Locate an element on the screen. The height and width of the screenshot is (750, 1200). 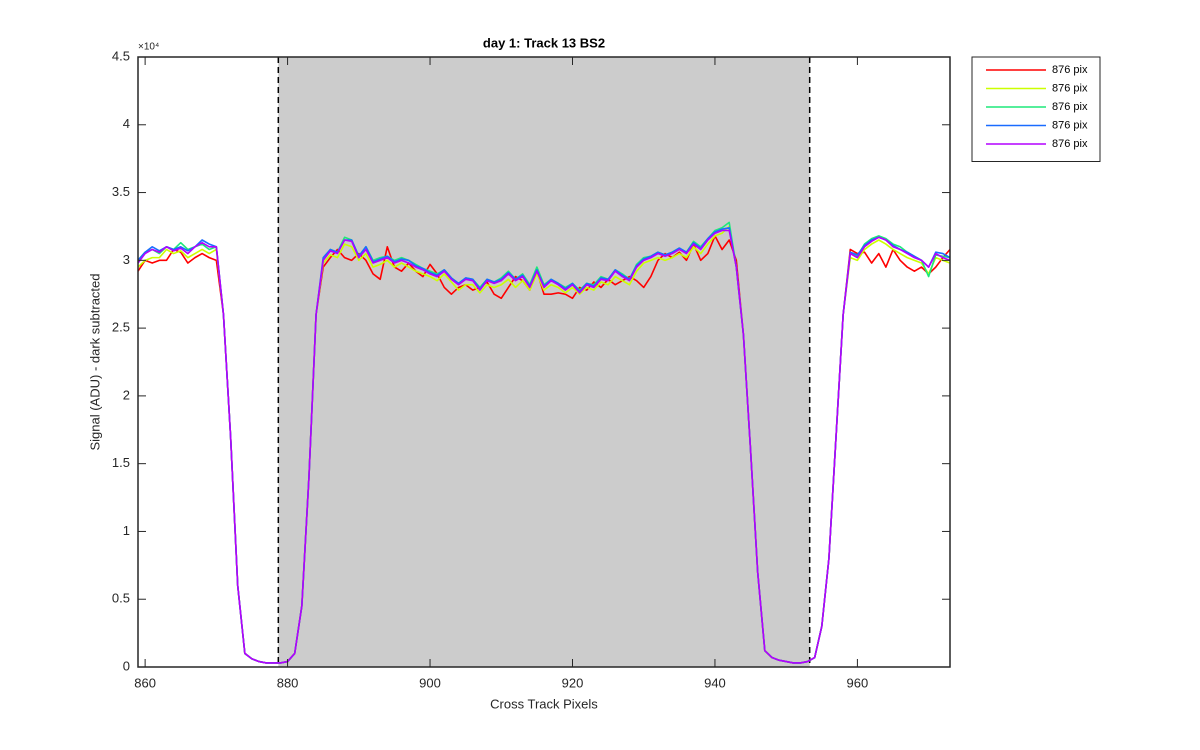
x-tick-label: 860 is located at coordinates (145, 682).